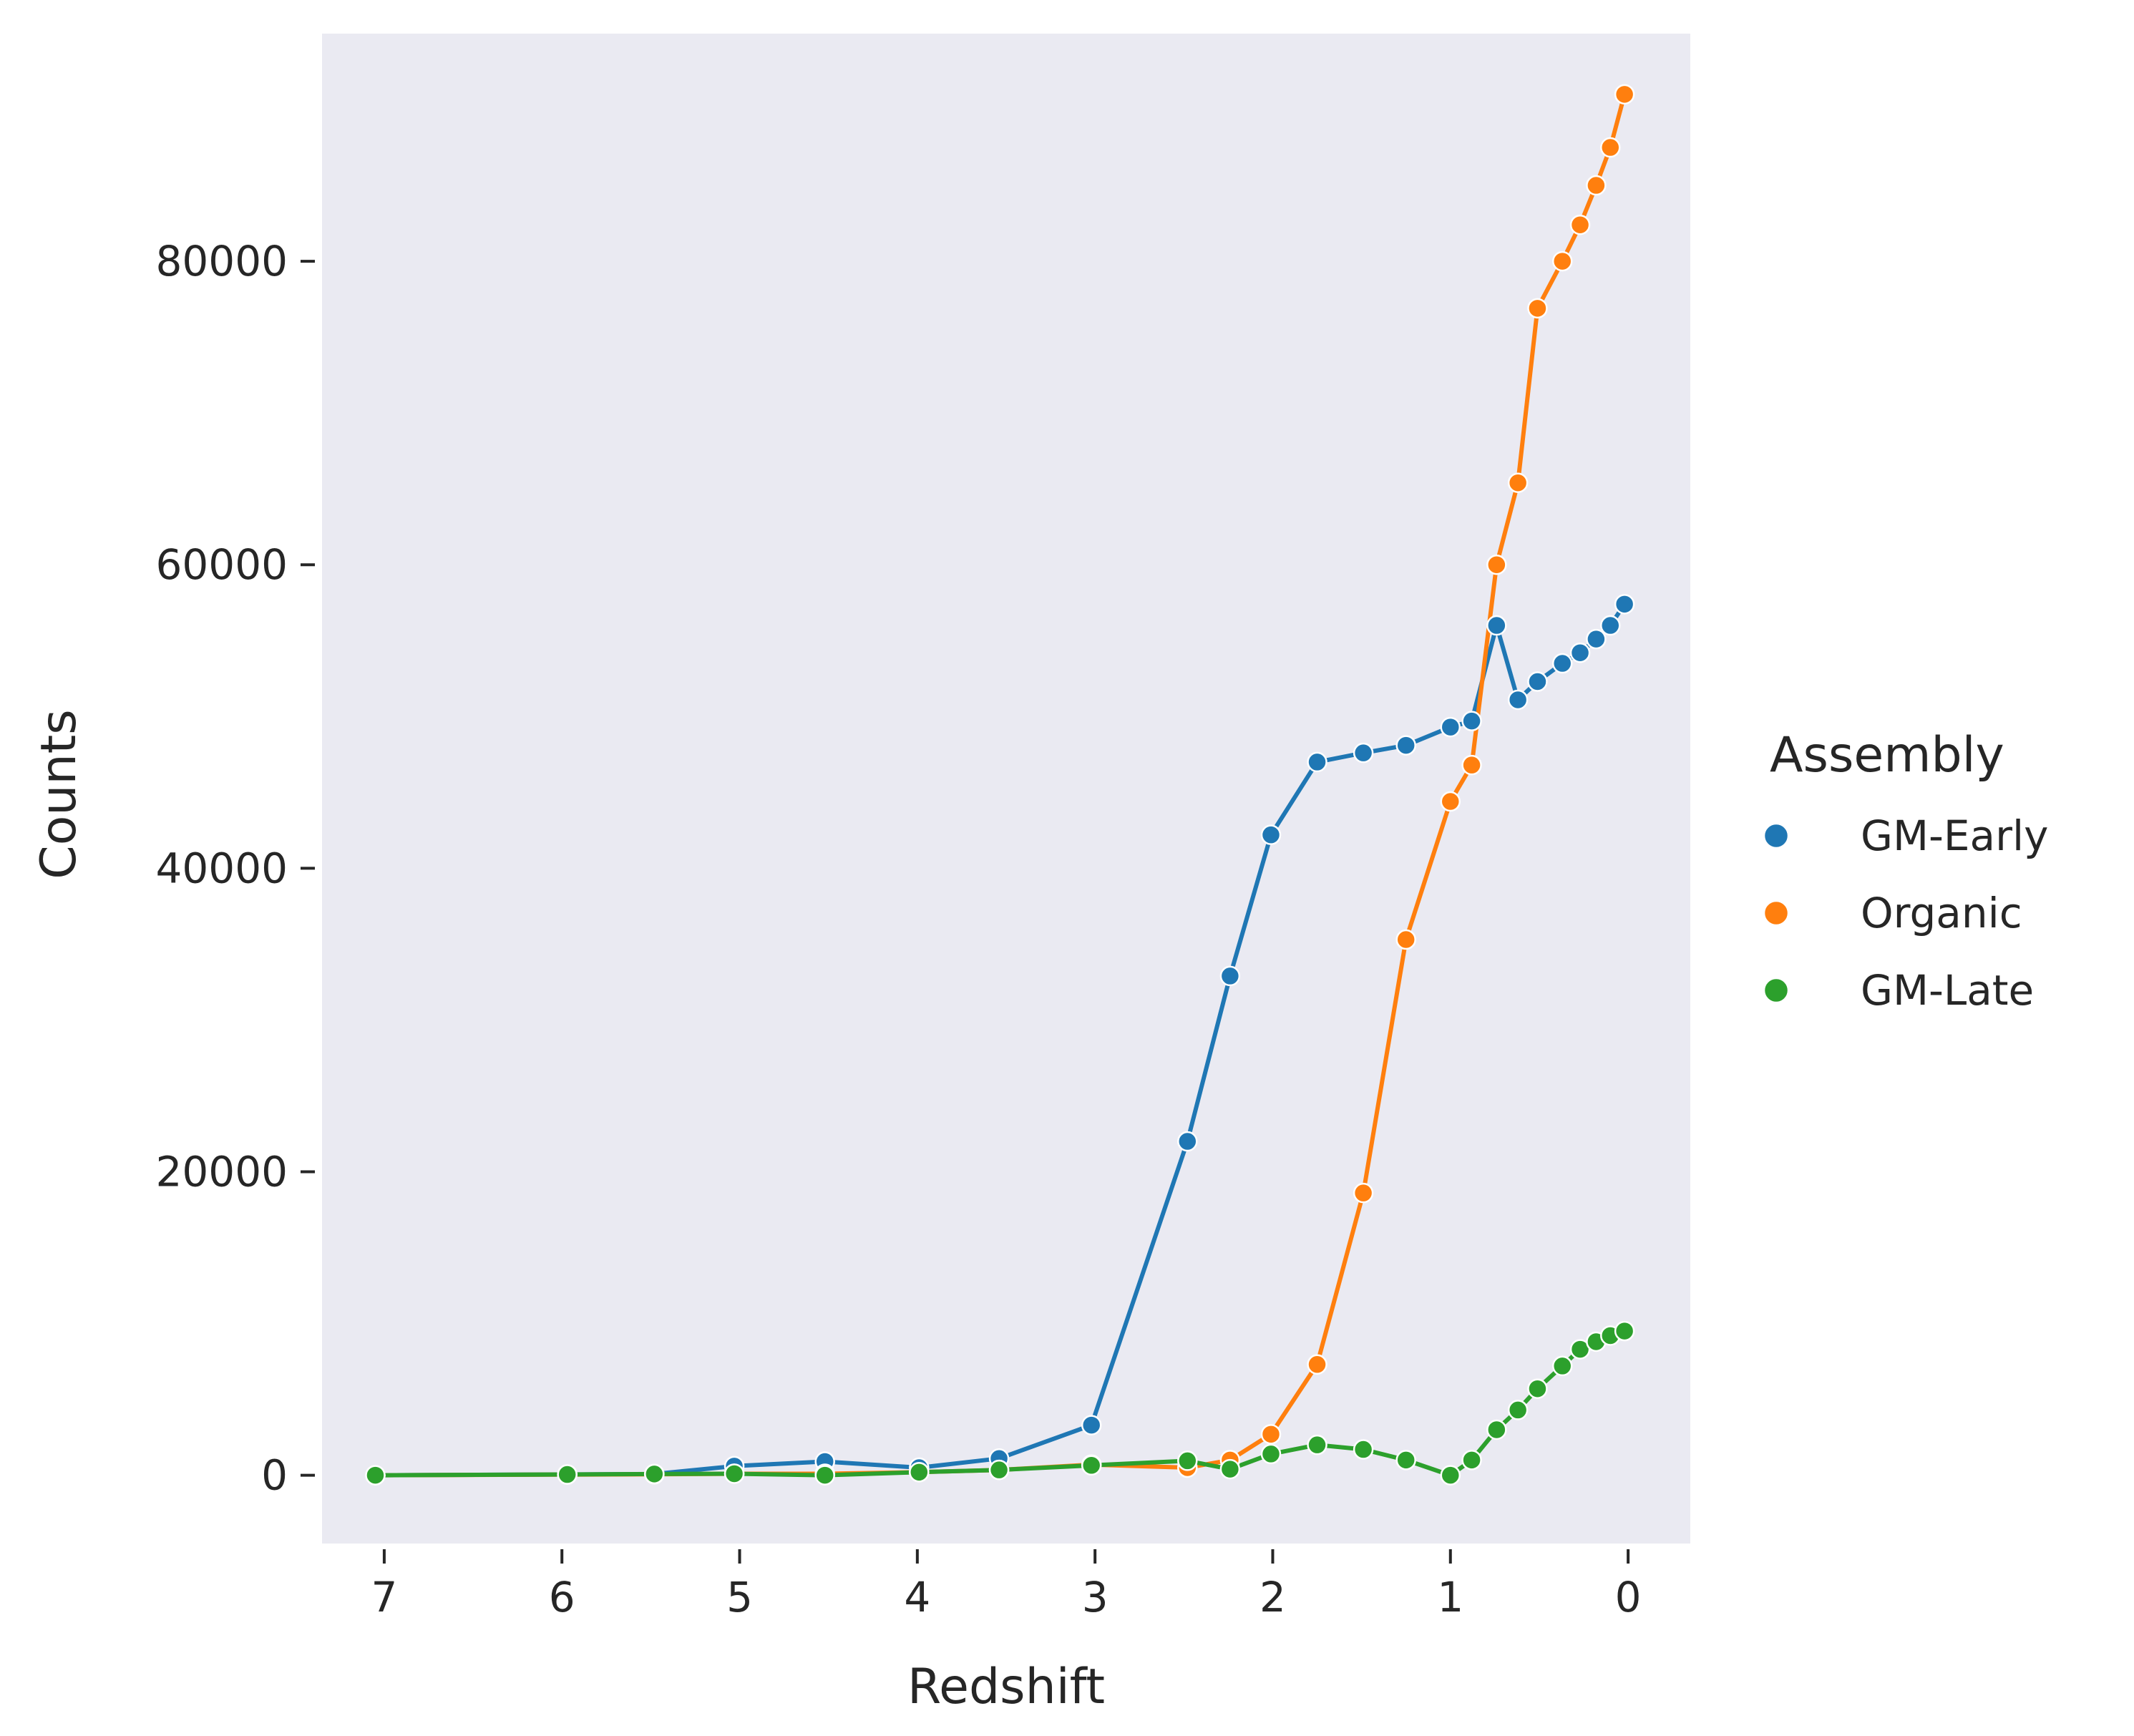 The height and width of the screenshot is (1736, 2134). I want to click on y-tick-label: 40000, so click(221, 868).